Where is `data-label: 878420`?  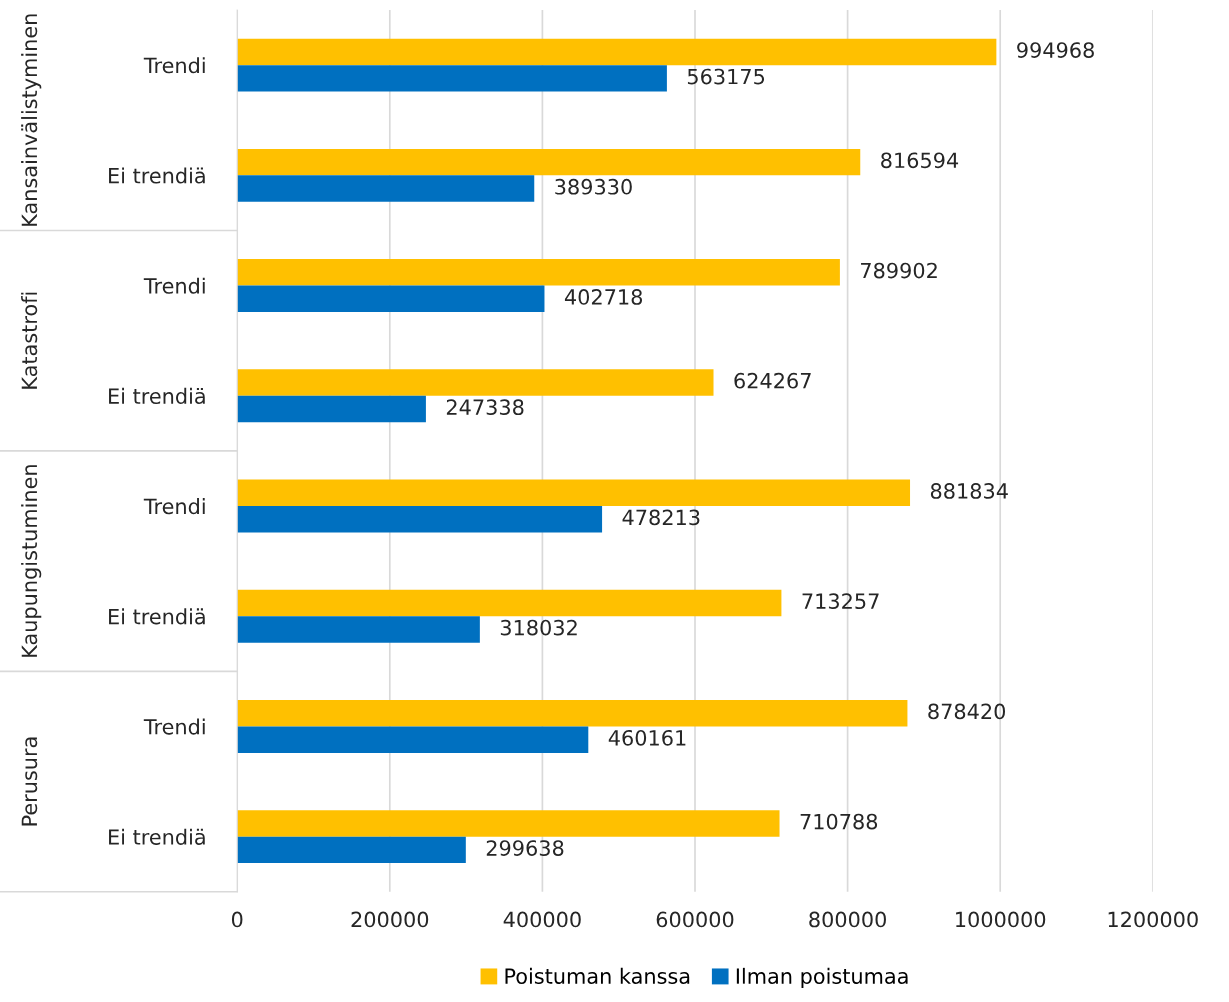
data-label: 878420 is located at coordinates (967, 711).